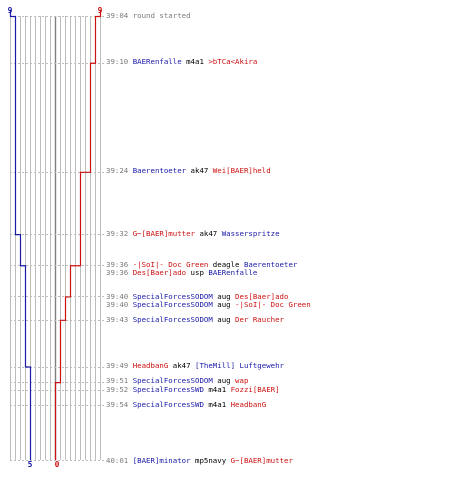 Image resolution: width=450 pixels, height=500 pixels. I want to click on red-end-count: 0, so click(57, 464).